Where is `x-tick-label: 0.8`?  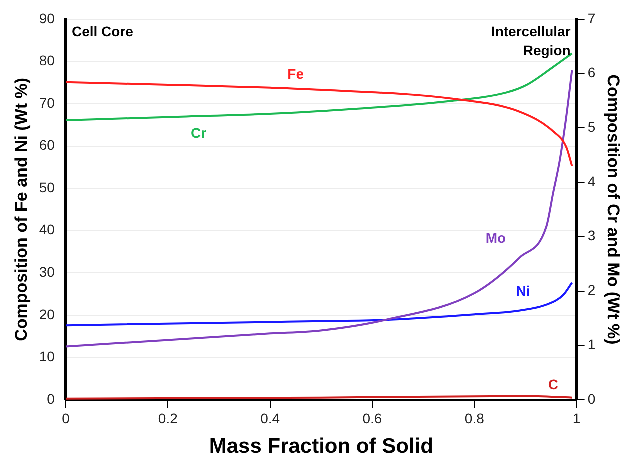 x-tick-label: 0.8 is located at coordinates (474, 418).